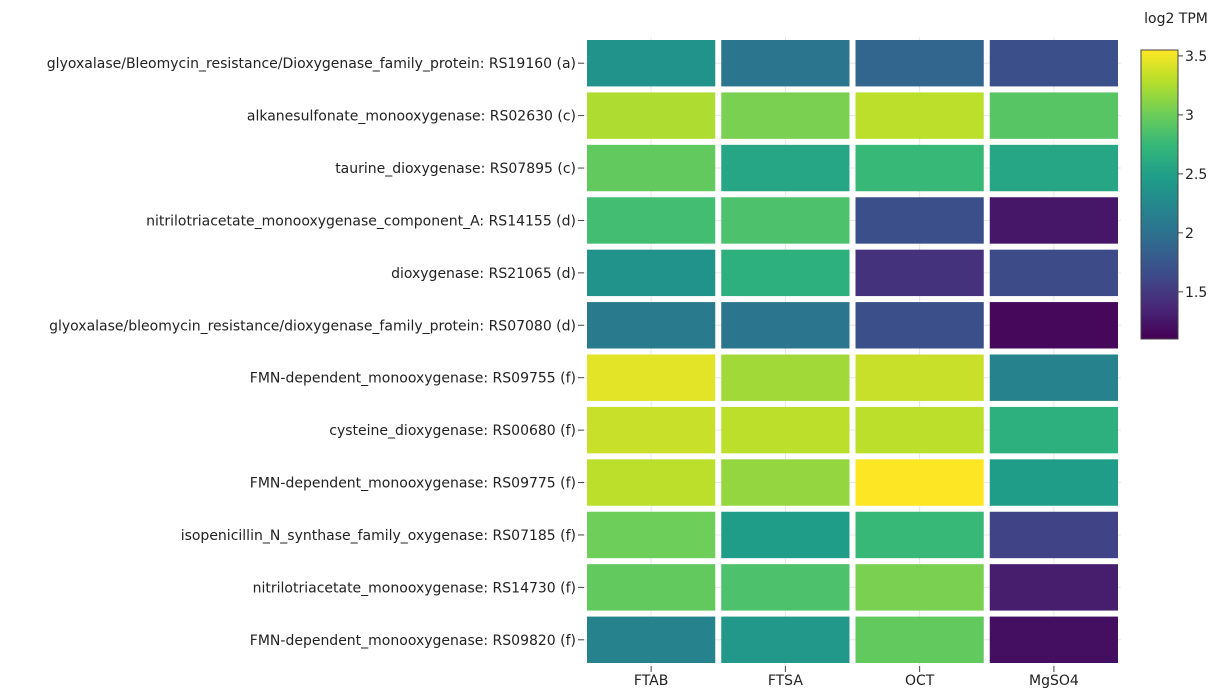 The height and width of the screenshot is (690, 1220). I want to click on colorbar-tick-label: 3, so click(1189, 116).